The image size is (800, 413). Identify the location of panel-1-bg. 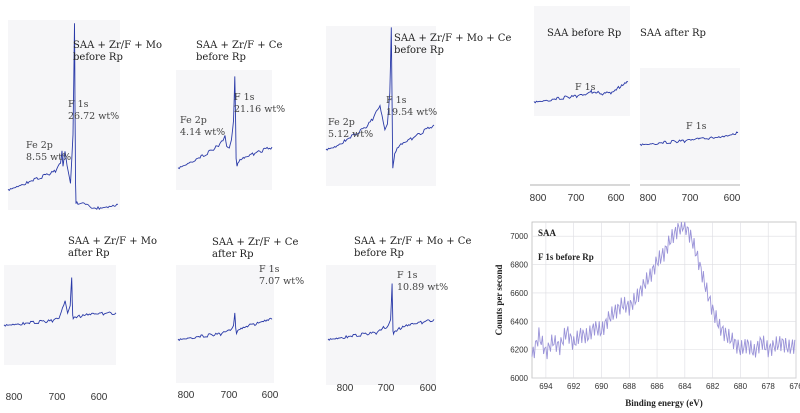
(64, 115).